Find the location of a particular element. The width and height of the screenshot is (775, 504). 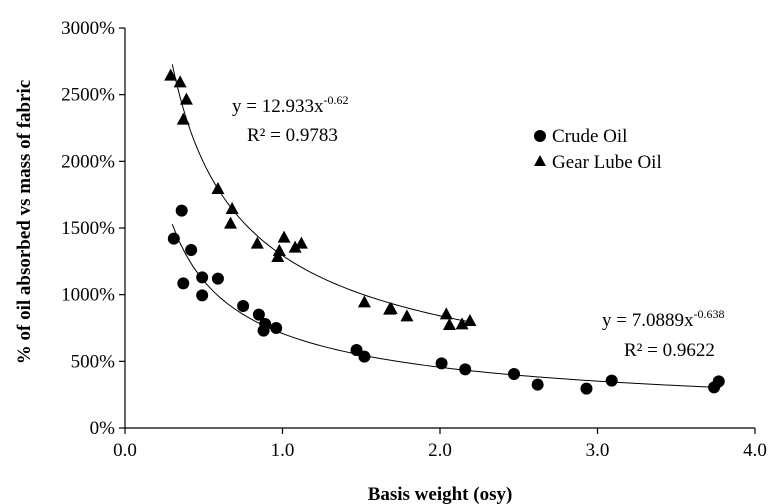

gear-lube-equation-exponent: -0.62 is located at coordinates (335, 100).